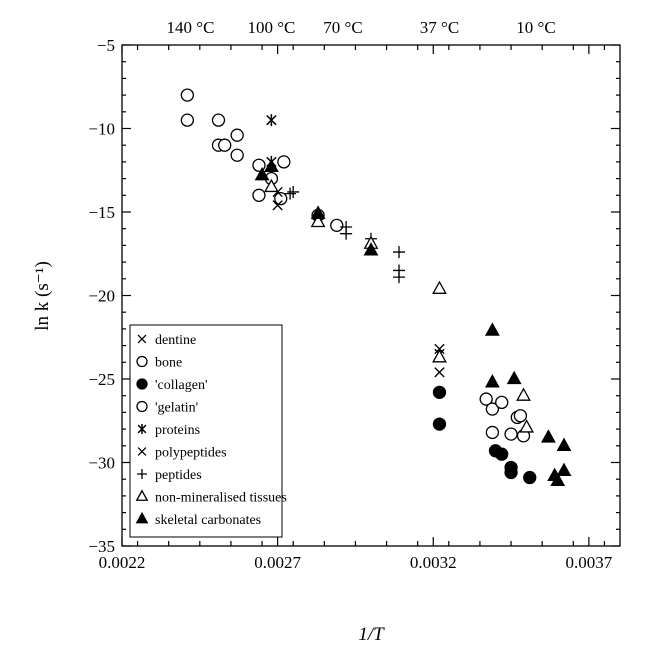 Image resolution: width=650 pixels, height=655 pixels. I want to click on y-tick-label: −30, so click(101, 463).